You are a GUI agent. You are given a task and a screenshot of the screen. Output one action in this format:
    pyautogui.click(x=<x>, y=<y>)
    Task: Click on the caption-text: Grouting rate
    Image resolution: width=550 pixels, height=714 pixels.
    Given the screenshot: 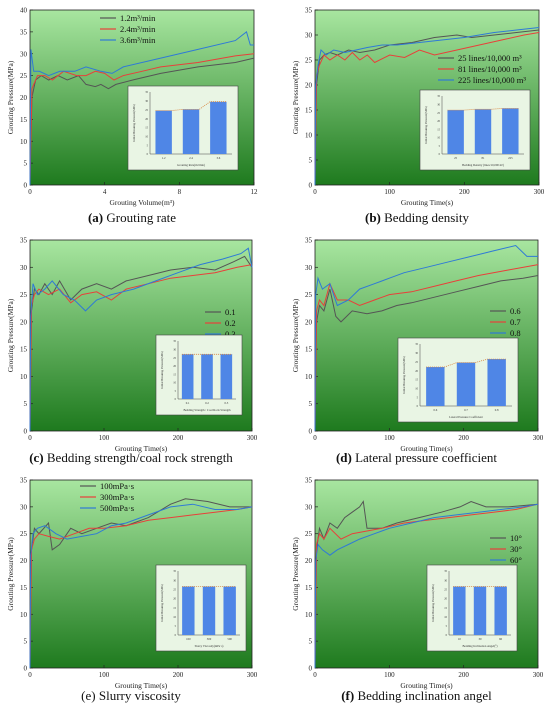 What is the action you would take?
    pyautogui.click(x=139, y=217)
    